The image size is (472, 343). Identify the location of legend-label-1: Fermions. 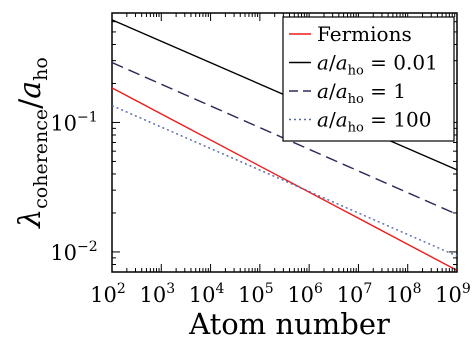
(364, 34).